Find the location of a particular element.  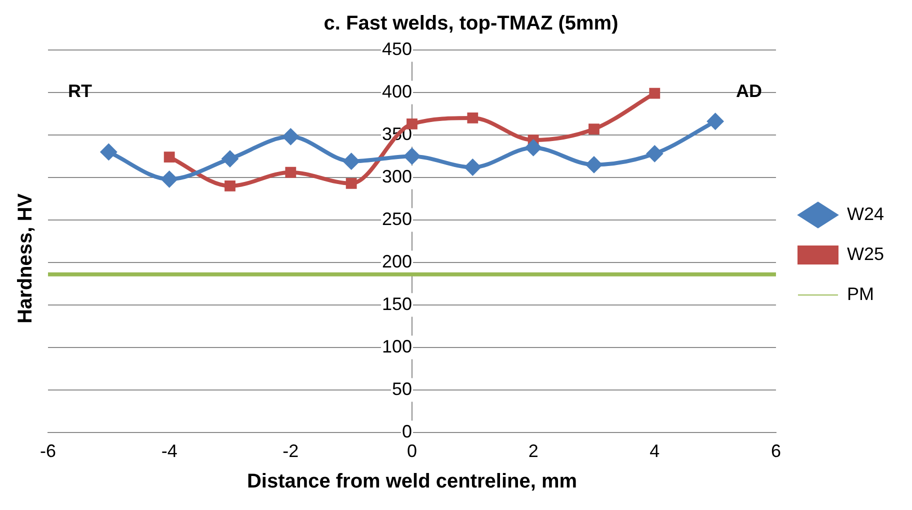

x-axis-title: Distance from weld centreline, mm is located at coordinates (412, 481).